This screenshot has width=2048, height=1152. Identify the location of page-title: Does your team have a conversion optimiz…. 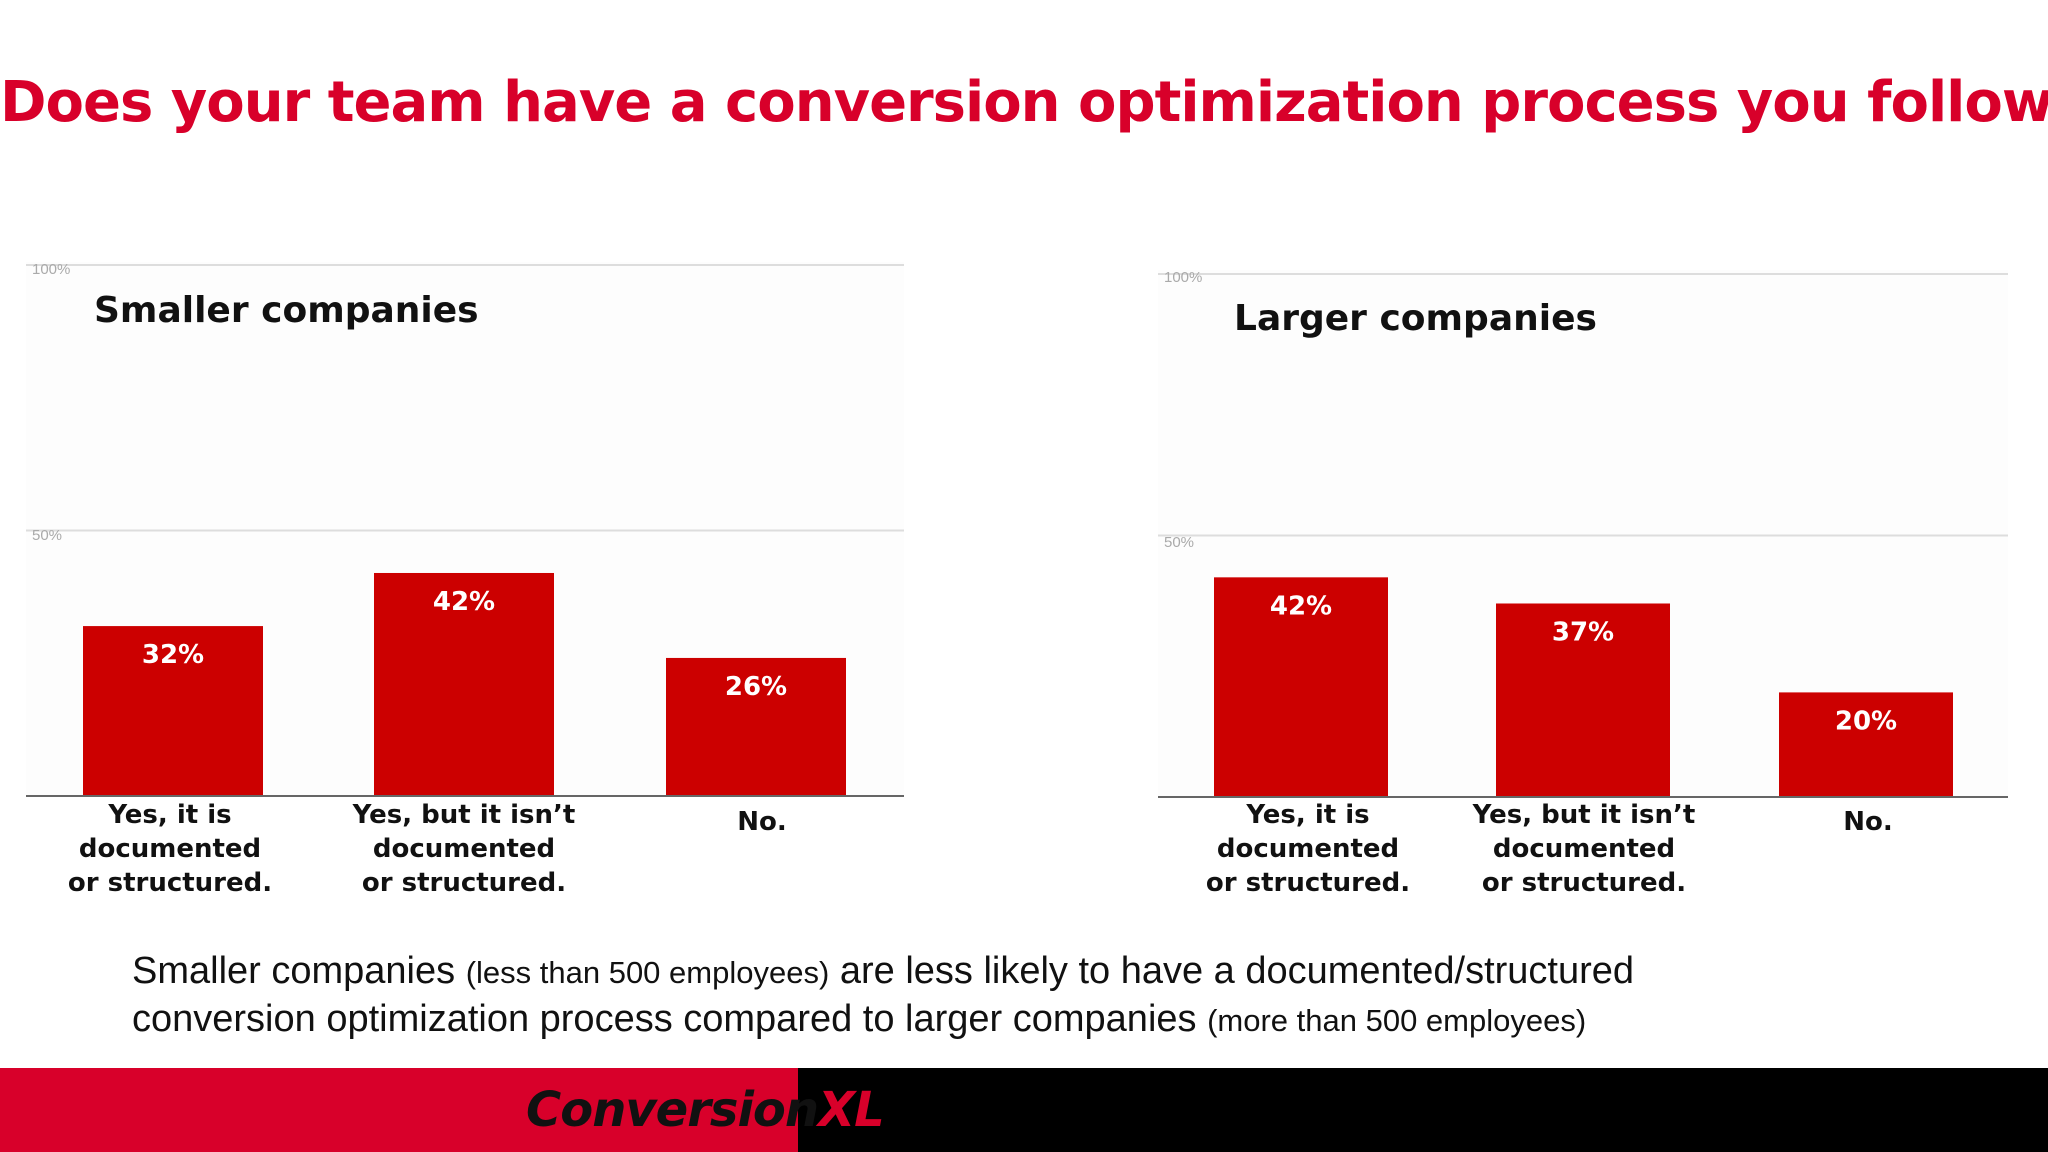
(1024, 102).